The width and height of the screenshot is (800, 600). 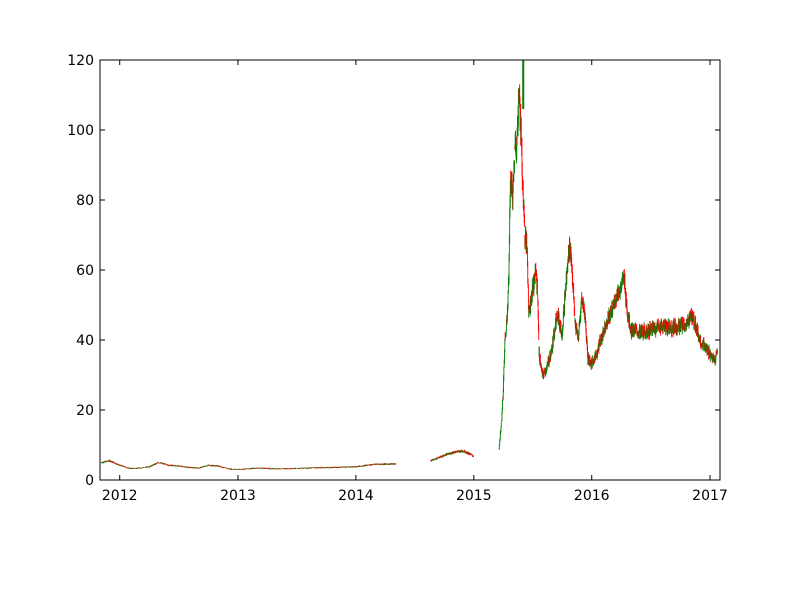 I want to click on x-tick-label: 2012, so click(x=120, y=496).